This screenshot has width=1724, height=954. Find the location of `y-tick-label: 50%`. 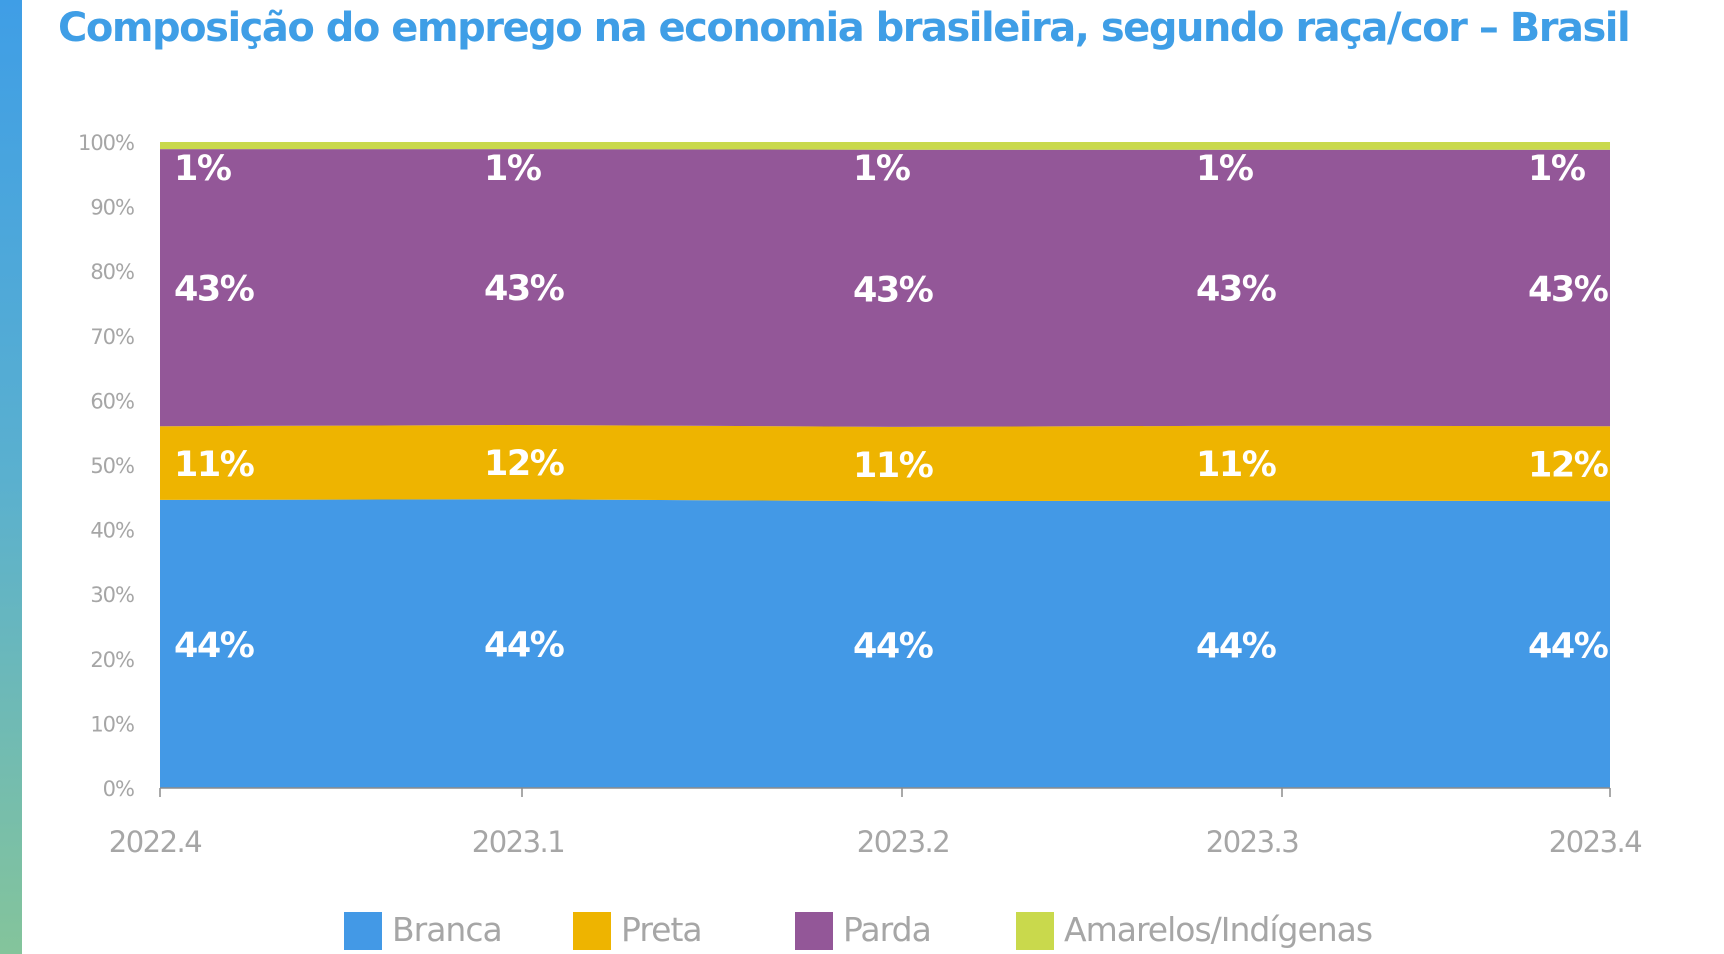

y-tick-label: 50% is located at coordinates (112, 466).